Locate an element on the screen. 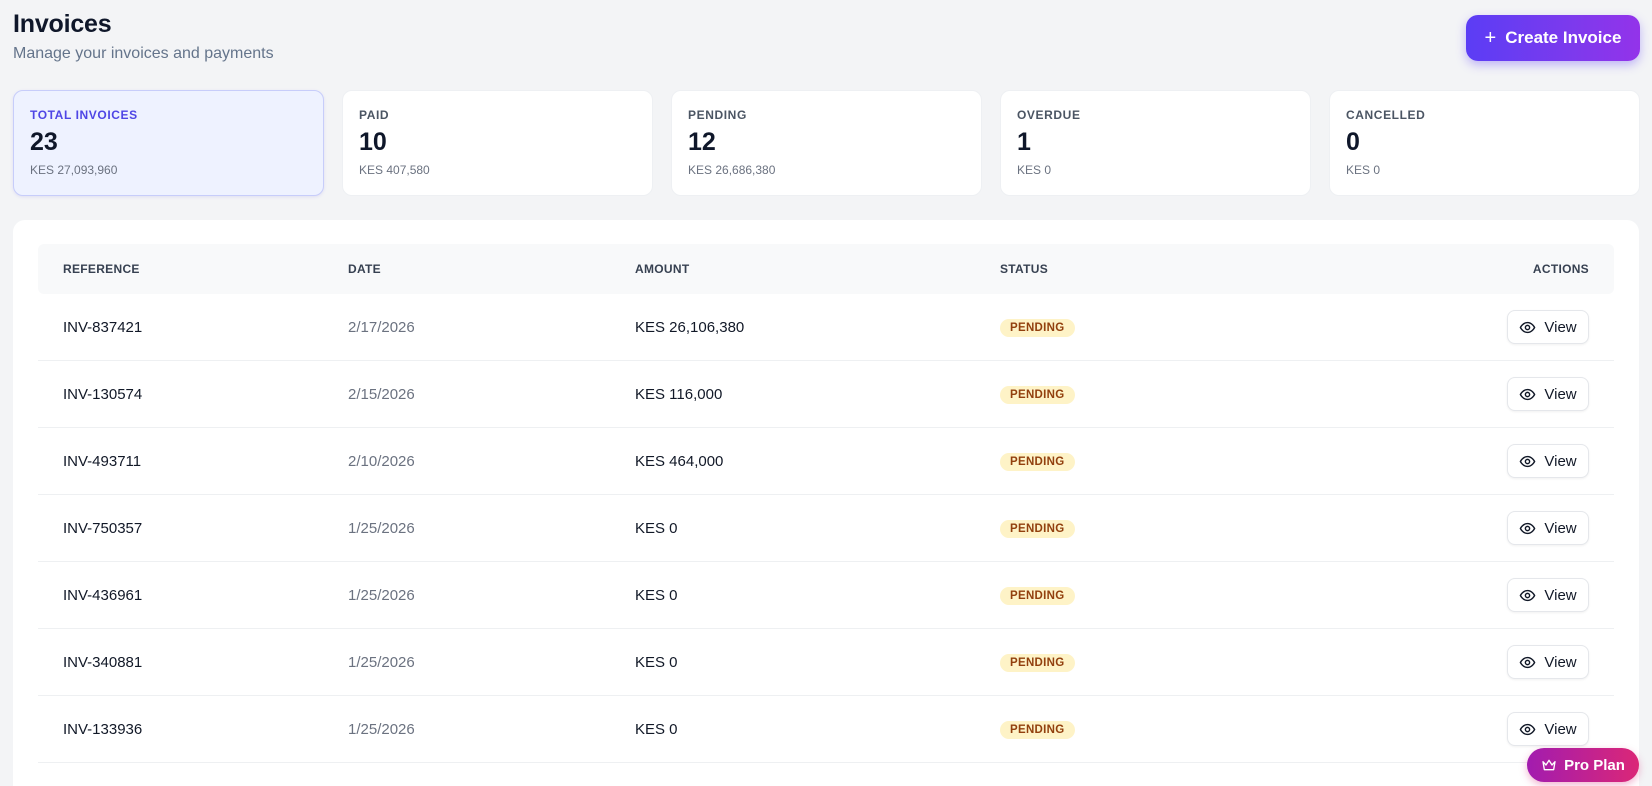 This screenshot has width=1652, height=786. stat-label: CANCELLED is located at coordinates (1386, 115).